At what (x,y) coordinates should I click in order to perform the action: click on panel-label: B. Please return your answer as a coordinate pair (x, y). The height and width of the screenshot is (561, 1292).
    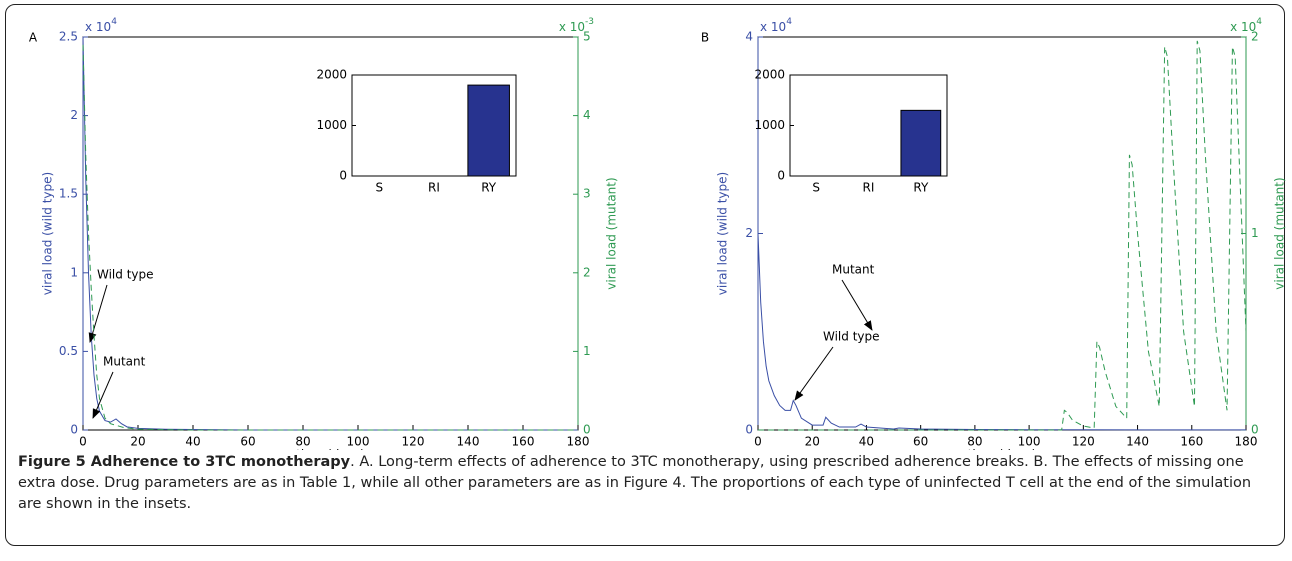
    Looking at the image, I should click on (705, 38).